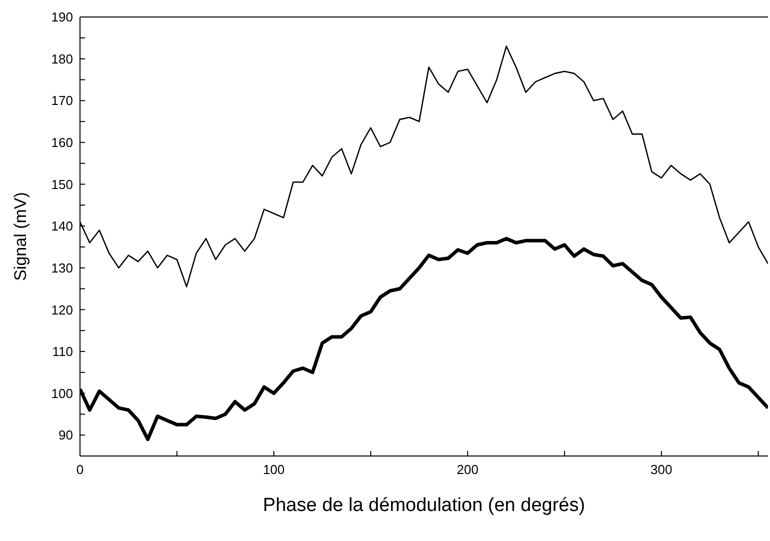  I want to click on y-tick-label: 190, so click(62, 17).